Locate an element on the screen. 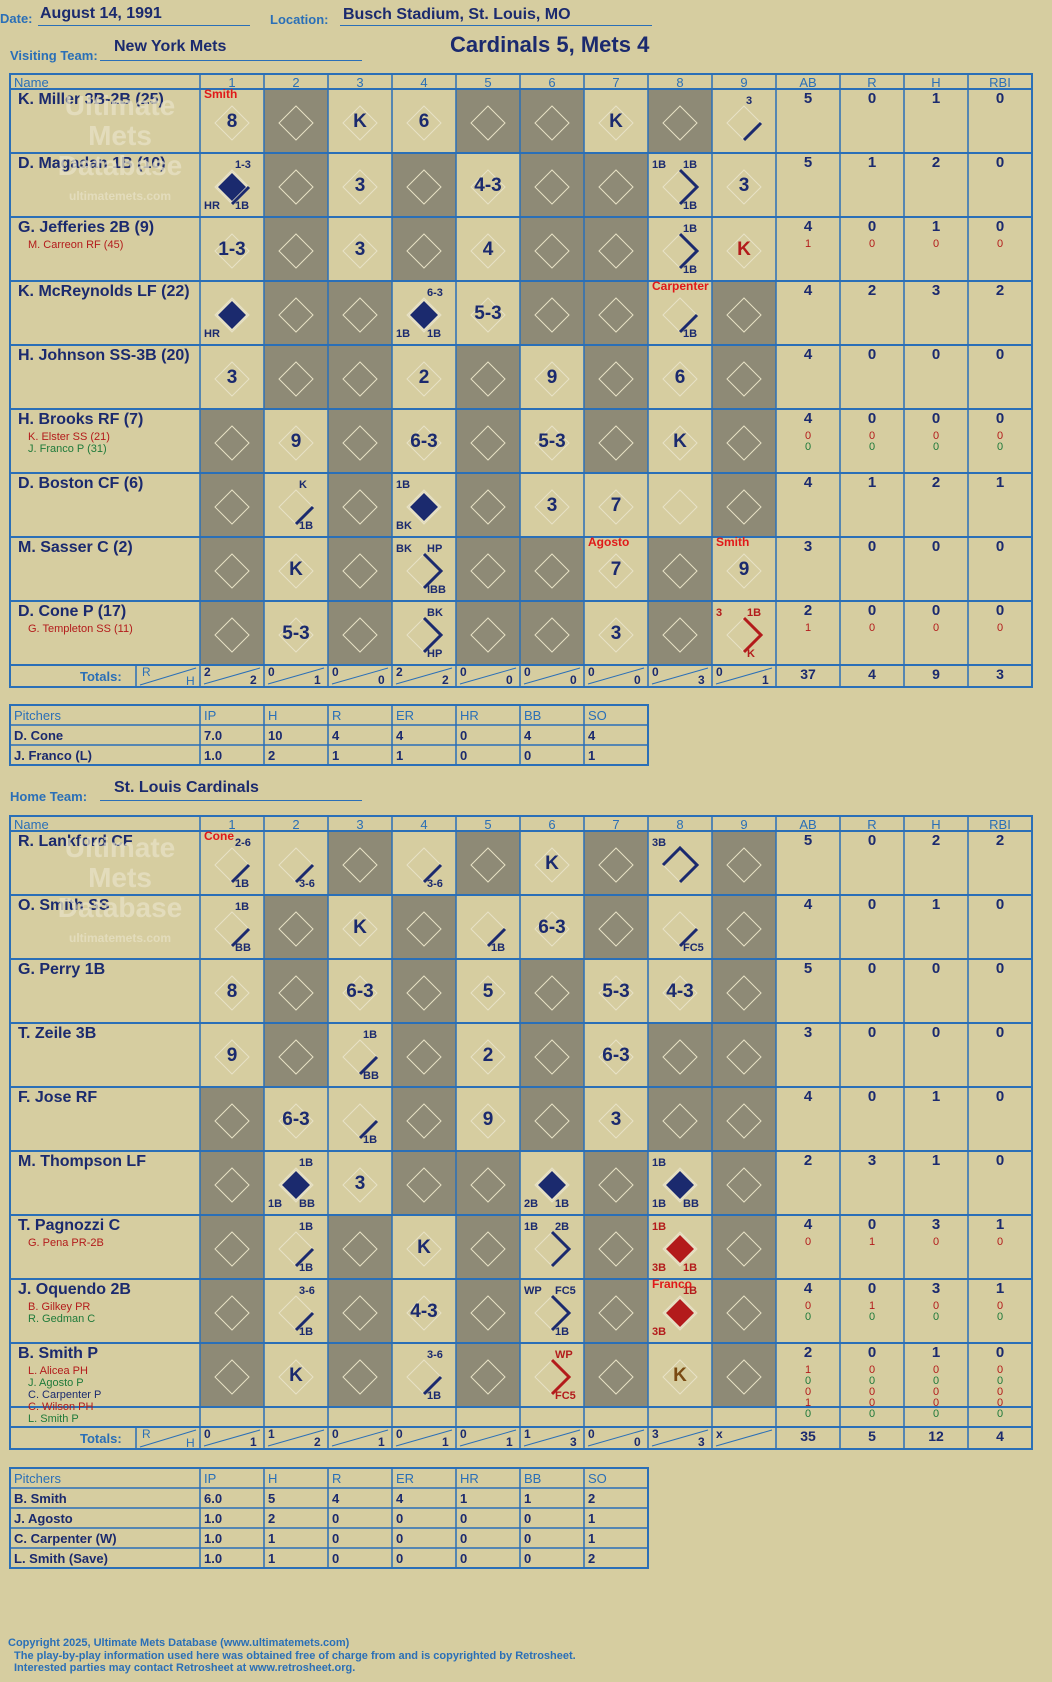 This screenshot has height=1682, width=1052. inning-col-header: 7 is located at coordinates (616, 824).